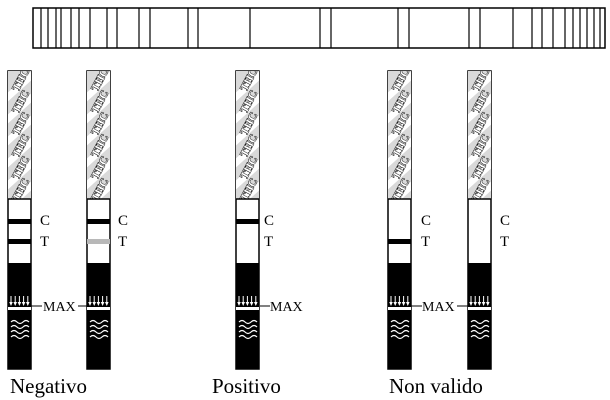 This screenshot has height=400, width=610. Describe the element at coordinates (460, 264) in the screenshot. I see `non-valido-labels: C T C T MAX` at that location.